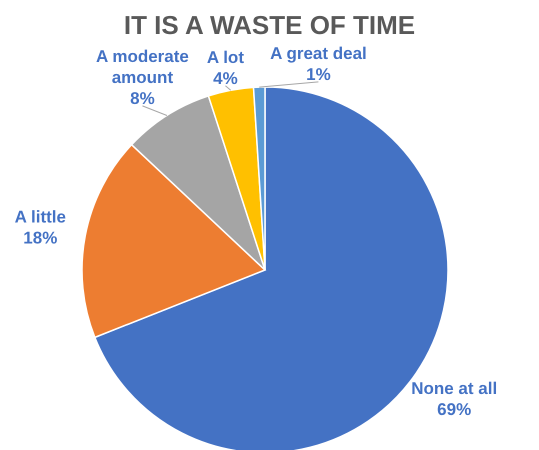  Describe the element at coordinates (142, 66) in the screenshot. I see `slice-label: A moderate amount` at that location.